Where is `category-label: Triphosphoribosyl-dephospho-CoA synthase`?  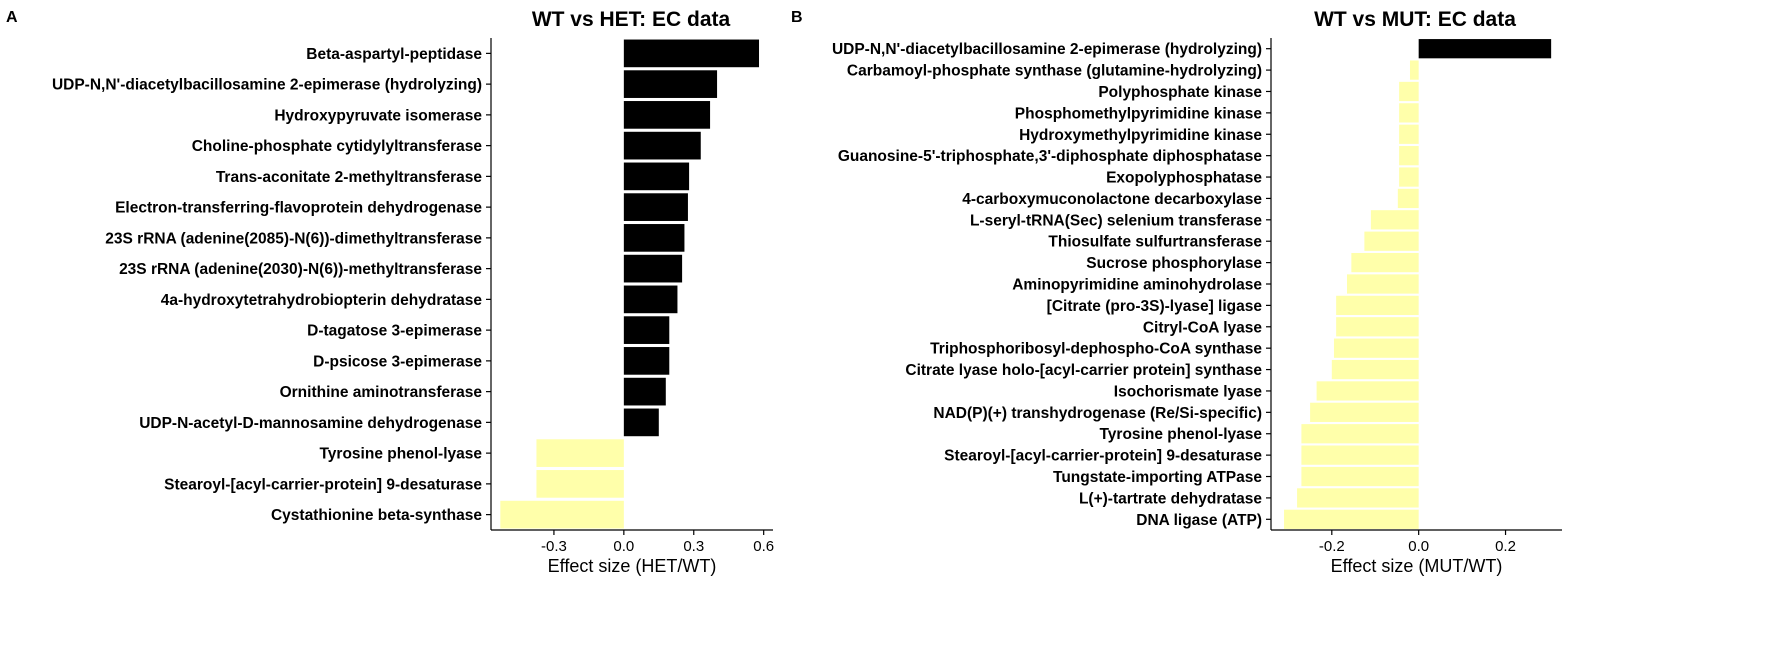
category-label: Triphosphoribosyl-dephospho-CoA synthase is located at coordinates (1096, 349).